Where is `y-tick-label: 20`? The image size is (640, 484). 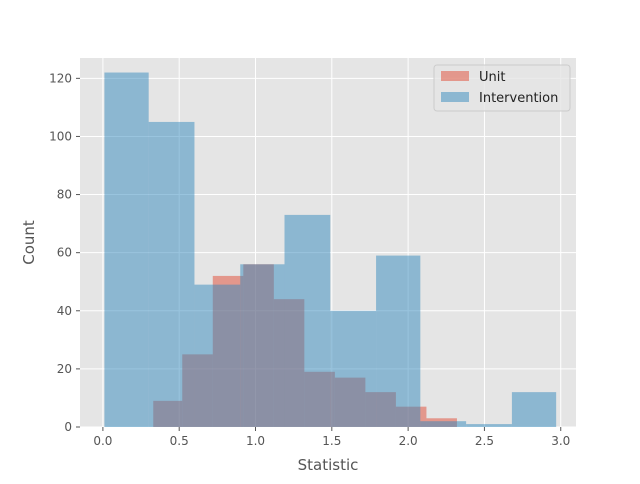
y-tick-label: 20 is located at coordinates (64, 369).